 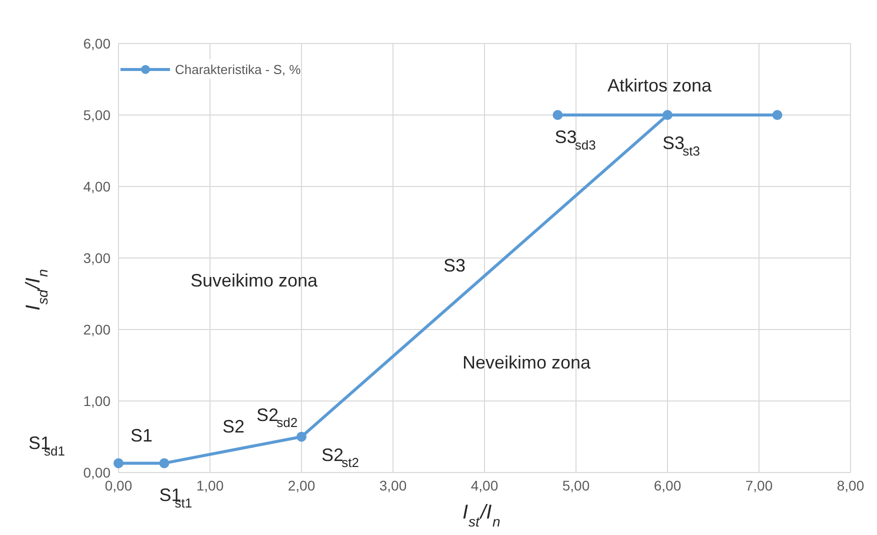 What do you see at coordinates (668, 486) in the screenshot?
I see `x-tick-label: 6,00` at bounding box center [668, 486].